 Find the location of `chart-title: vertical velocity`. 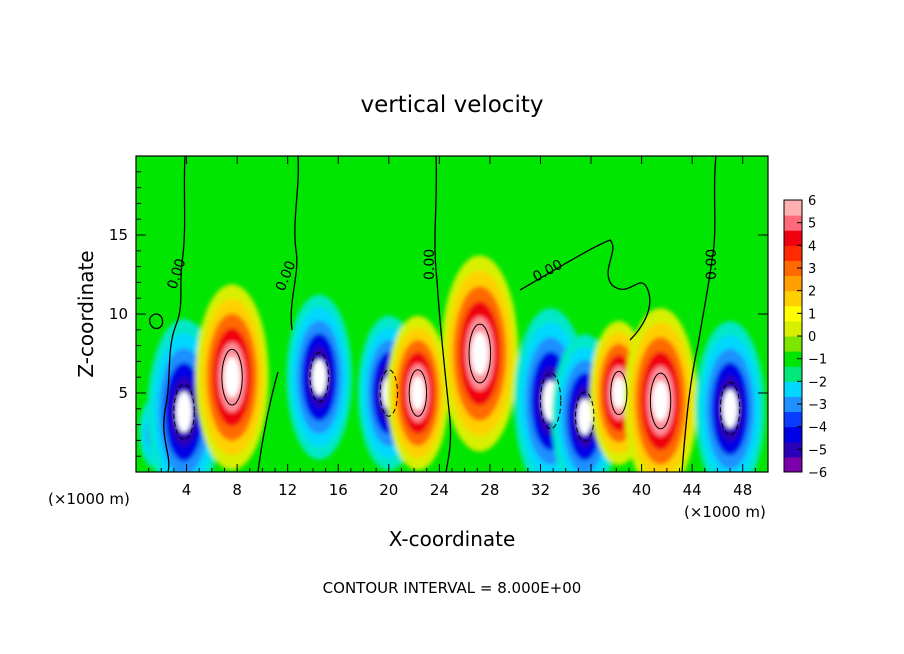

chart-title: vertical velocity is located at coordinates (452, 105).